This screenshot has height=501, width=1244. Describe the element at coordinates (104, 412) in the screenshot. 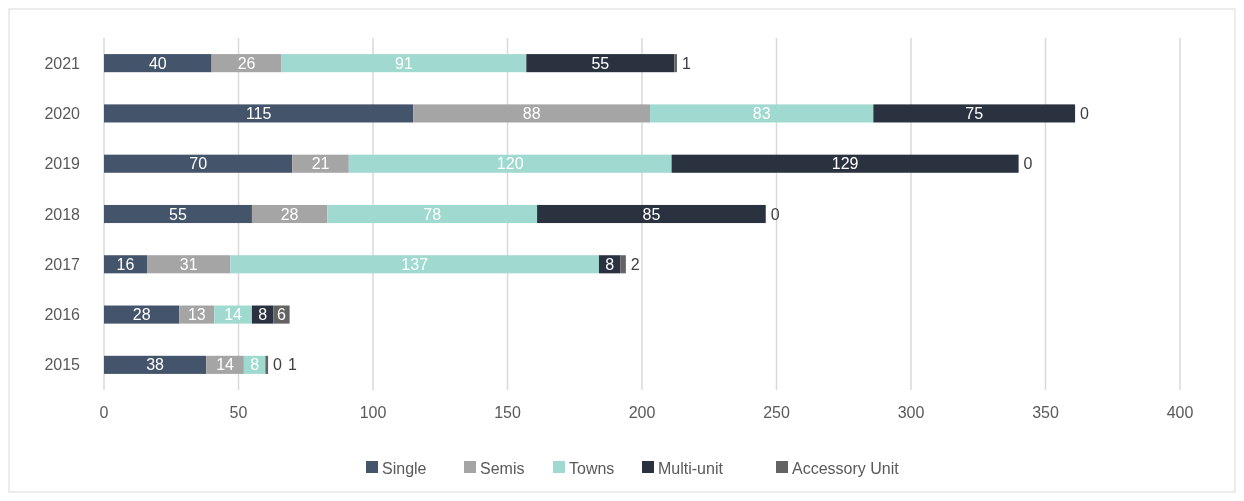

I see `x-tick-label: 0` at that location.